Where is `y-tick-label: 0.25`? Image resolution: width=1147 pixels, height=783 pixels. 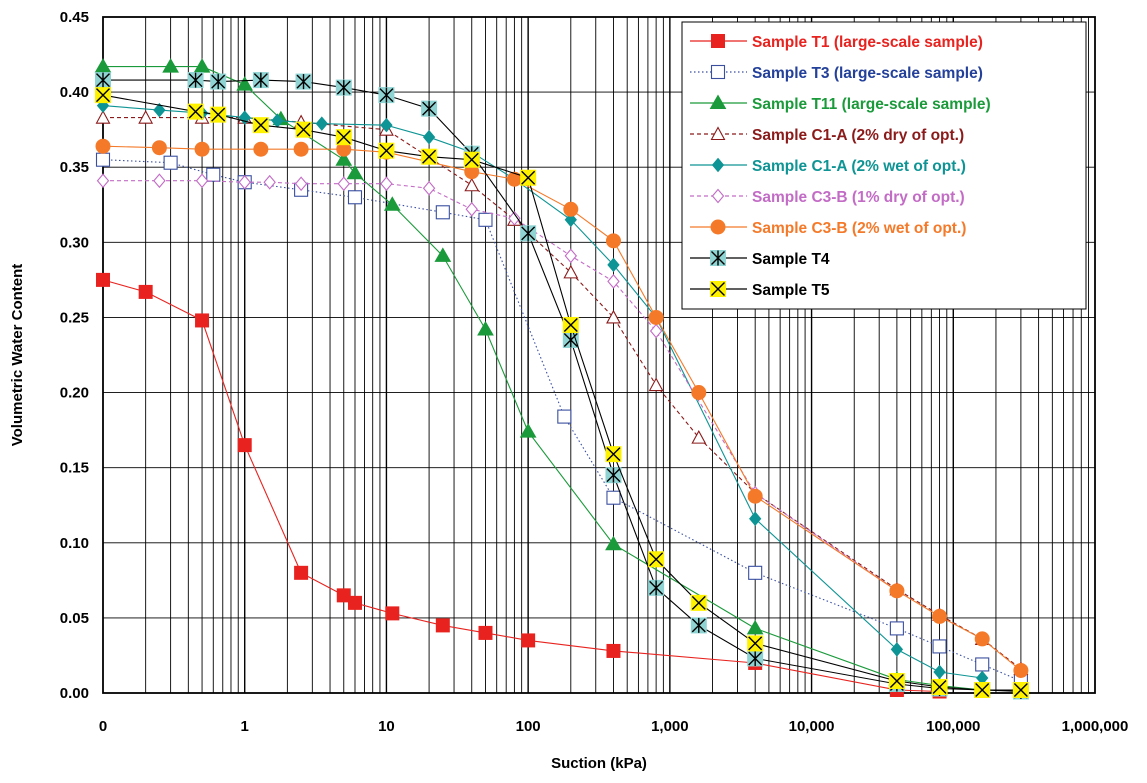 y-tick-label: 0.25 is located at coordinates (74, 317).